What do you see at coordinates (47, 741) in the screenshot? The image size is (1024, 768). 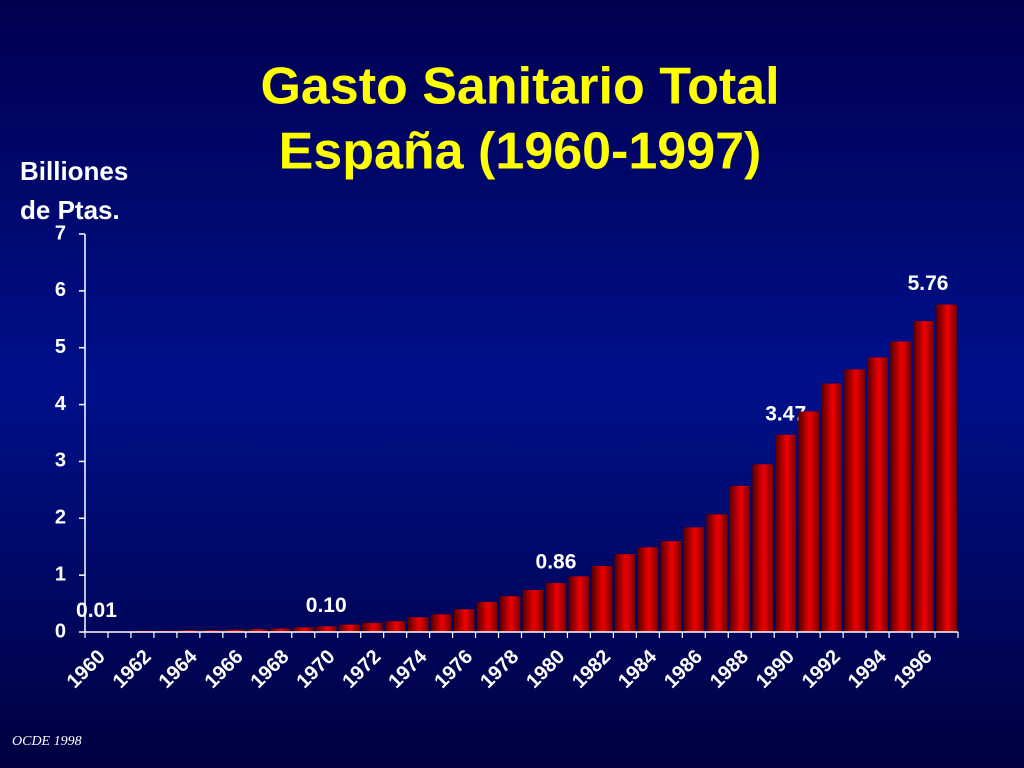 I see `source-note: OCDE 1998` at bounding box center [47, 741].